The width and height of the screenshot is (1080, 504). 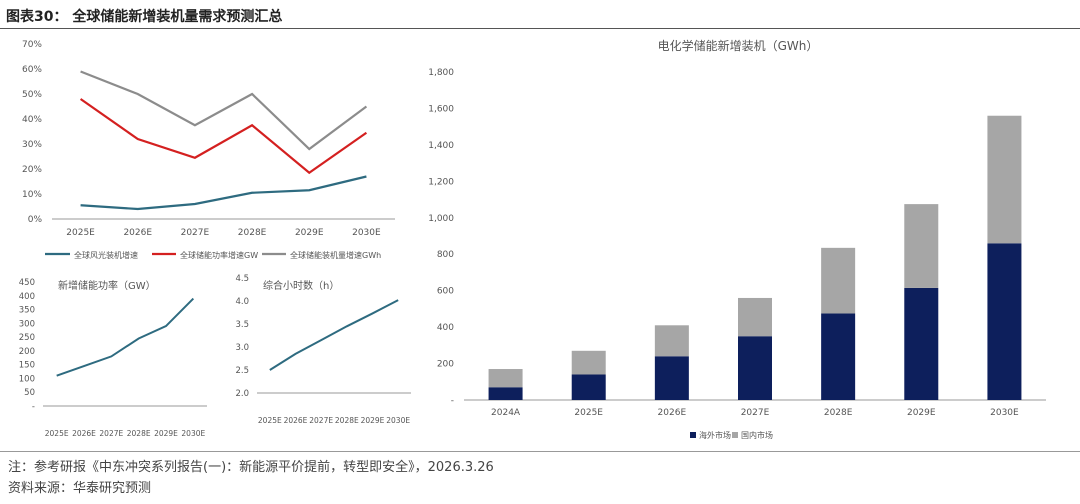 I want to click on growth-y-tick-label: 40%, so click(x=32, y=120).